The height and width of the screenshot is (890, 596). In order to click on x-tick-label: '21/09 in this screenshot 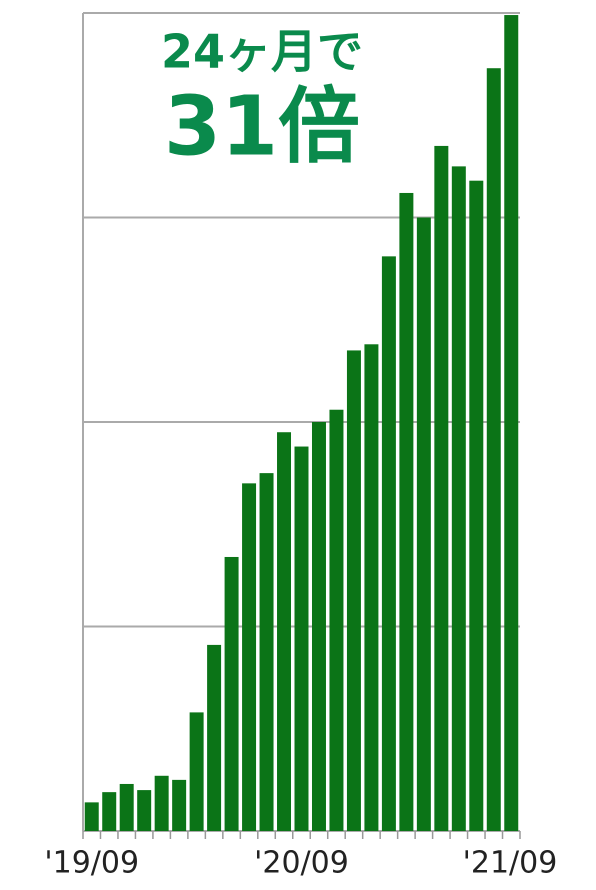, I will do `click(510, 863)`.